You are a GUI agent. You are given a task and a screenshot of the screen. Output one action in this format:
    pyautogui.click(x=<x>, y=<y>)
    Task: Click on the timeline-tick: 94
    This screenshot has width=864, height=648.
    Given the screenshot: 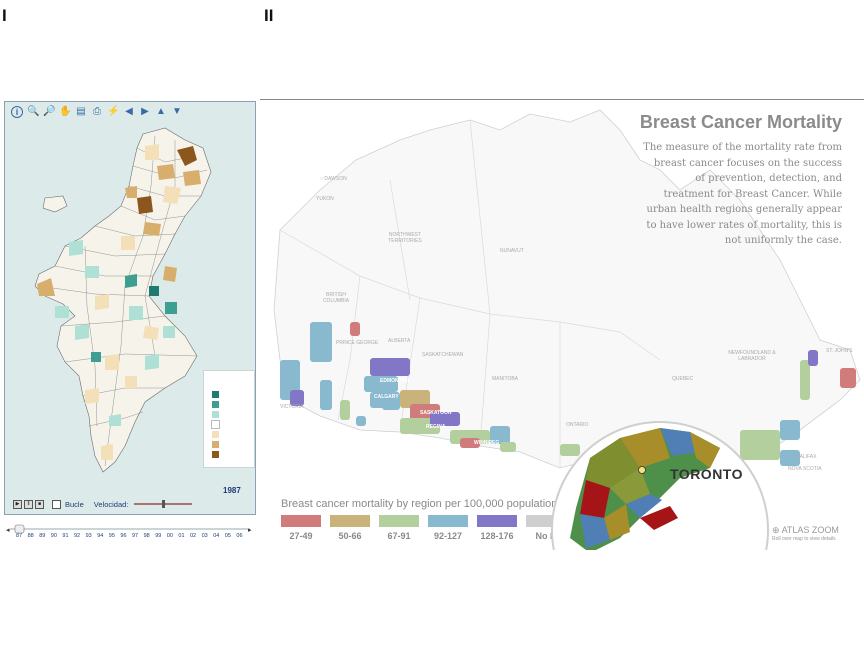 What is the action you would take?
    pyautogui.click(x=100, y=536)
    